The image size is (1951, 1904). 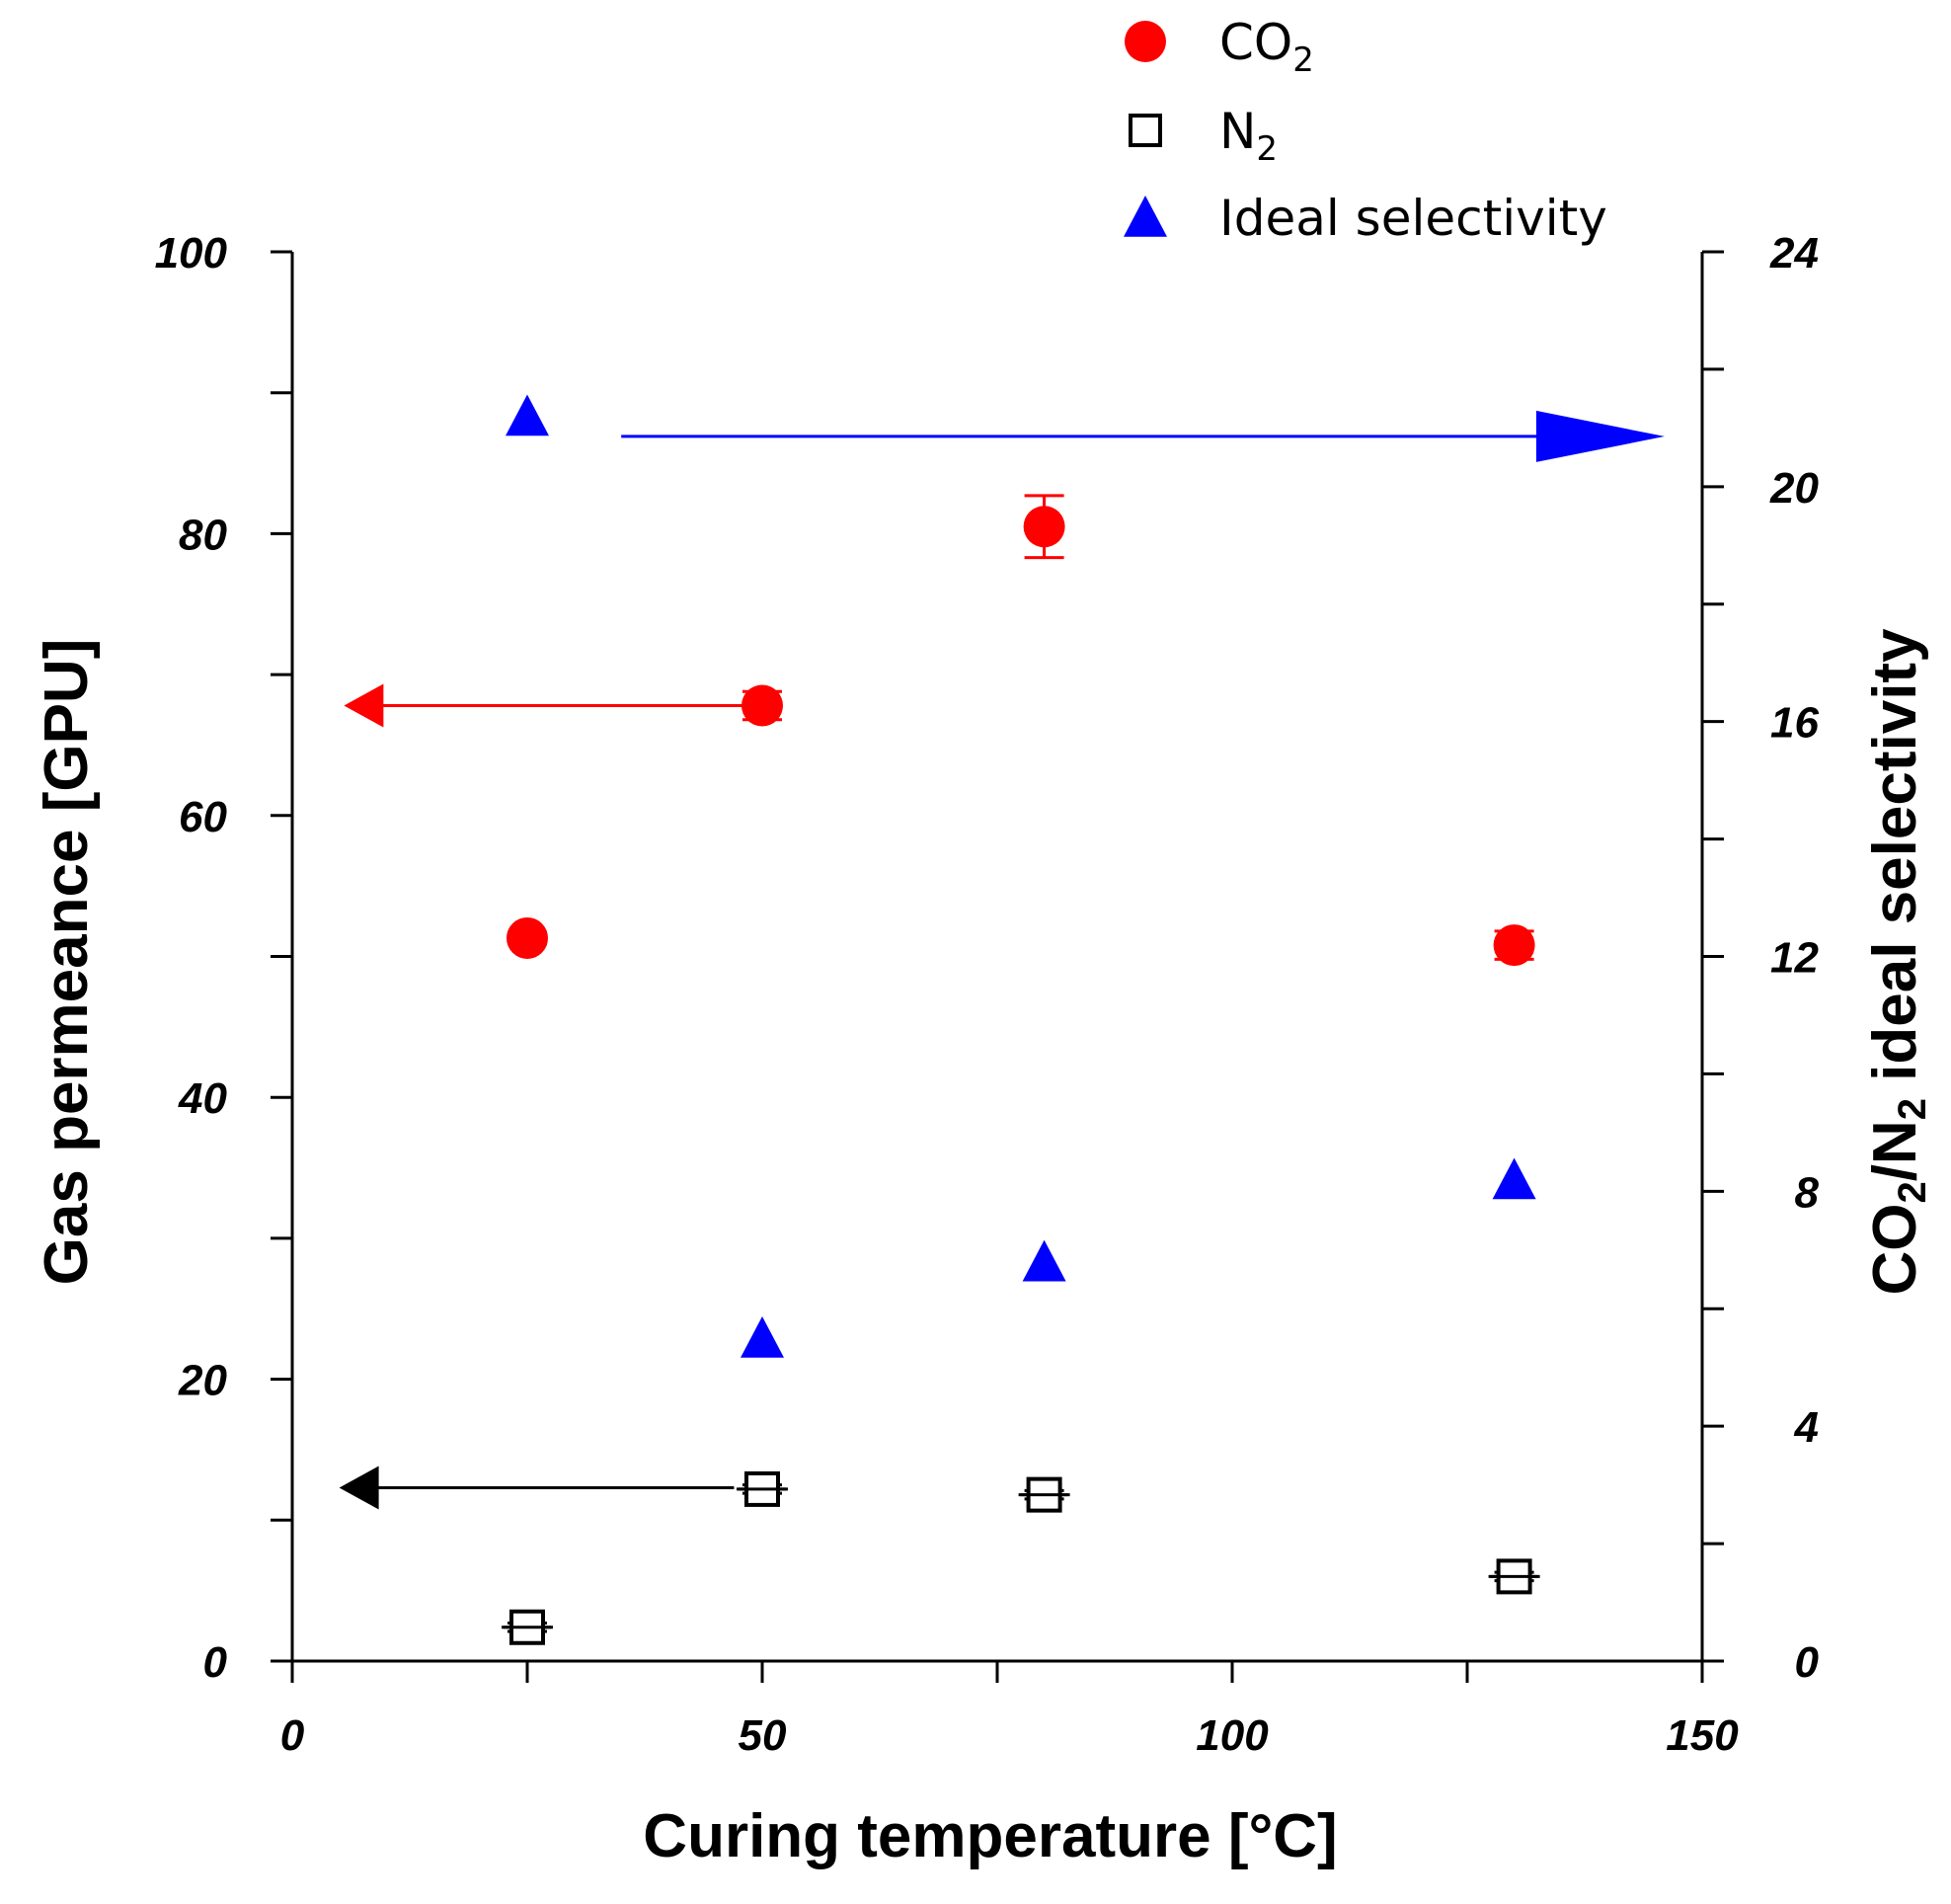 I want to click on x-tick-label: 100, so click(x=1233, y=1735).